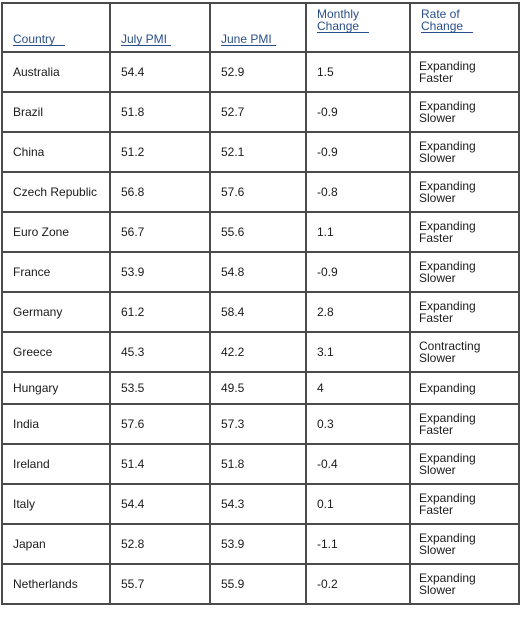 This screenshot has height=623, width=521. What do you see at coordinates (160, 352) in the screenshot?
I see `cell-july-pmi: 45.3` at bounding box center [160, 352].